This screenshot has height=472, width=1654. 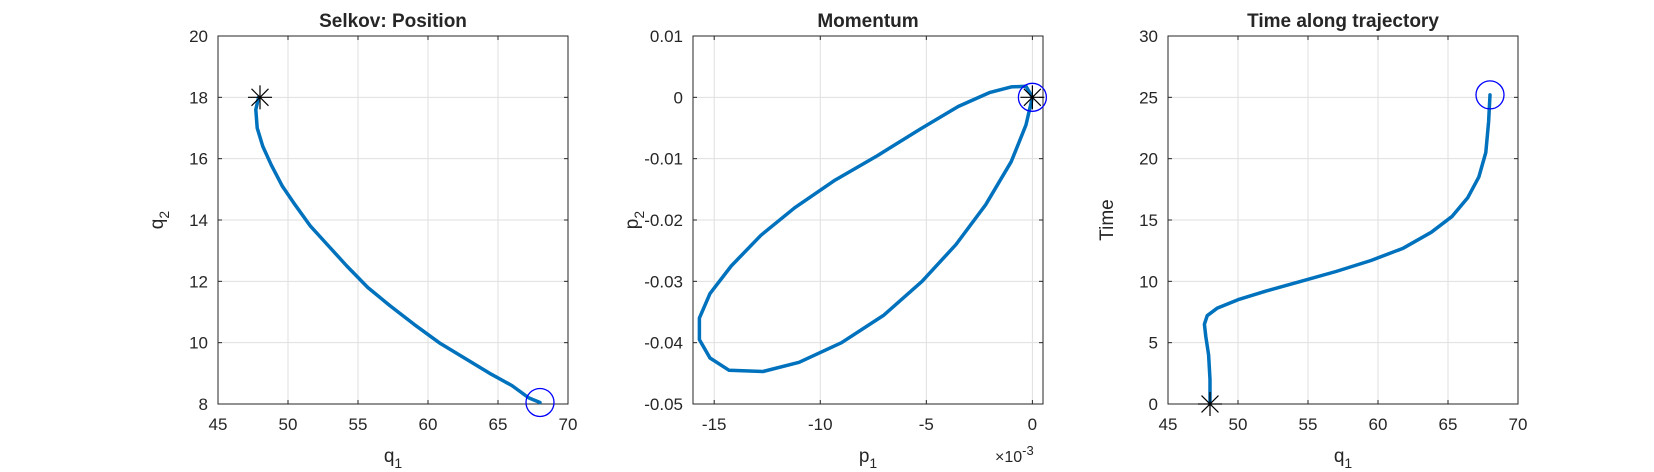 What do you see at coordinates (198, 220) in the screenshot?
I see `y-tick-label: 14` at bounding box center [198, 220].